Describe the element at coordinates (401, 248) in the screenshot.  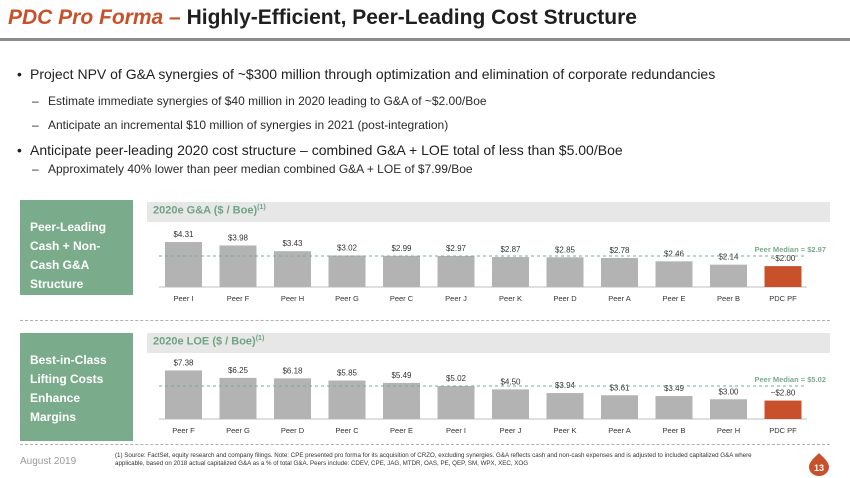
I see `data-label: $2.99` at that location.